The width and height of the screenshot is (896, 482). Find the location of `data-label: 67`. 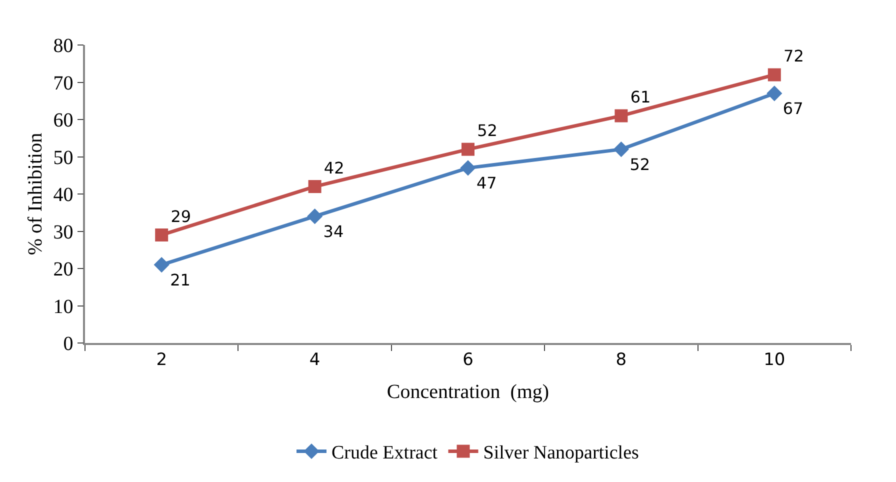

data-label: 67 is located at coordinates (793, 108).